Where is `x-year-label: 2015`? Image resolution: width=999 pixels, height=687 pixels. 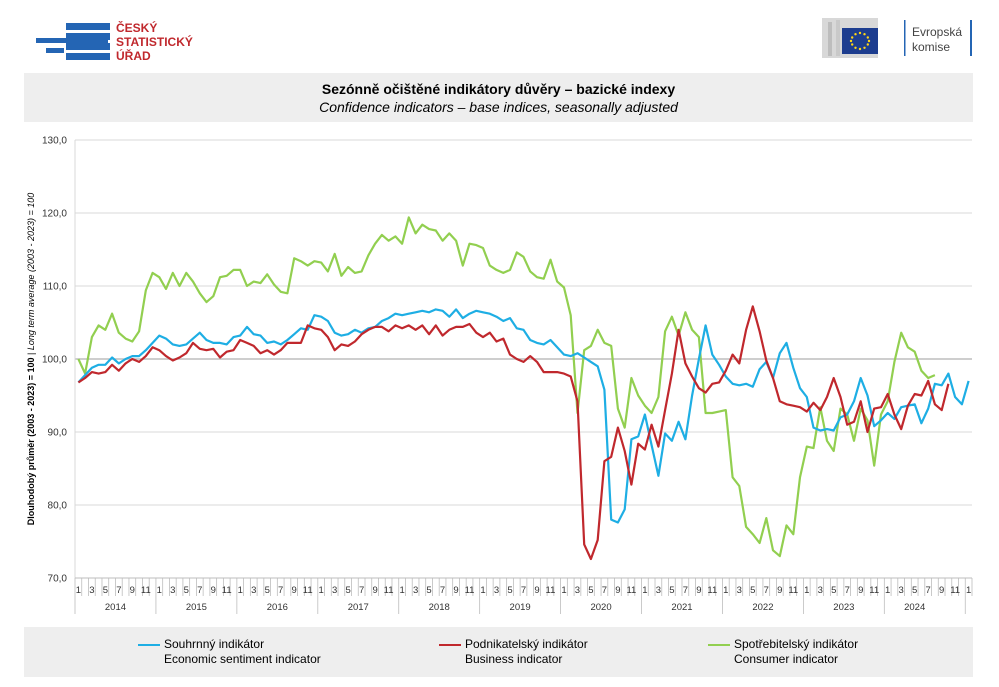
x-year-label: 2015 is located at coordinates (196, 607).